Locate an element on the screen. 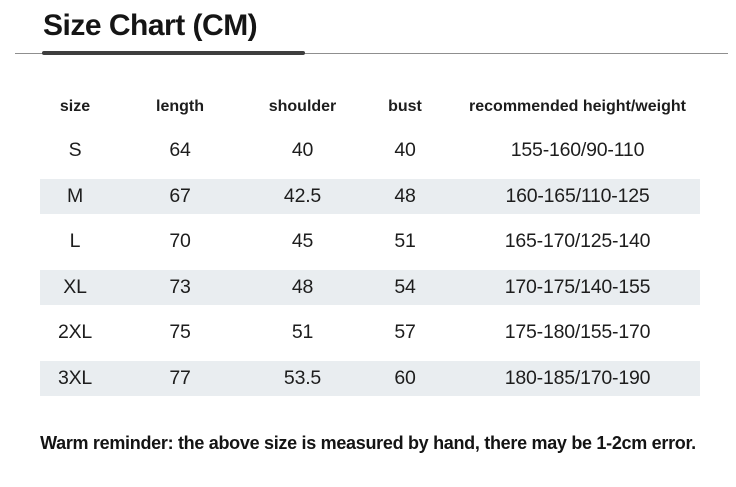 The image size is (736, 487). table-row: 3XL 77 53.5 60 180-185/170-190 is located at coordinates (370, 378).